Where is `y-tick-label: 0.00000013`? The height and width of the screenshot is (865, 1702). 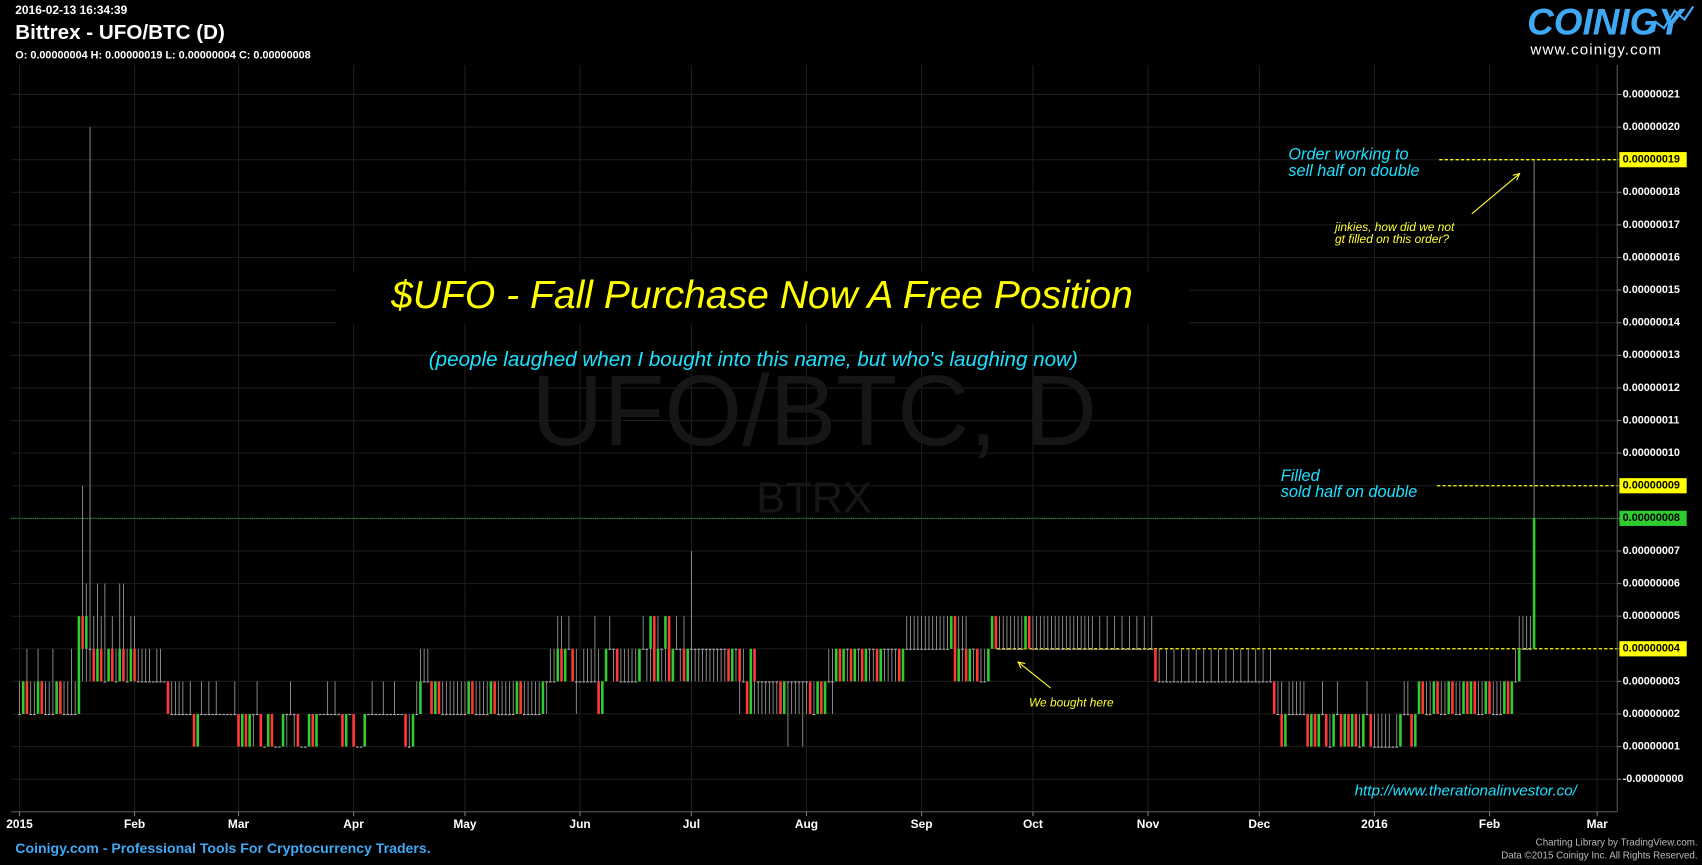
y-tick-label: 0.00000013 is located at coordinates (1651, 355).